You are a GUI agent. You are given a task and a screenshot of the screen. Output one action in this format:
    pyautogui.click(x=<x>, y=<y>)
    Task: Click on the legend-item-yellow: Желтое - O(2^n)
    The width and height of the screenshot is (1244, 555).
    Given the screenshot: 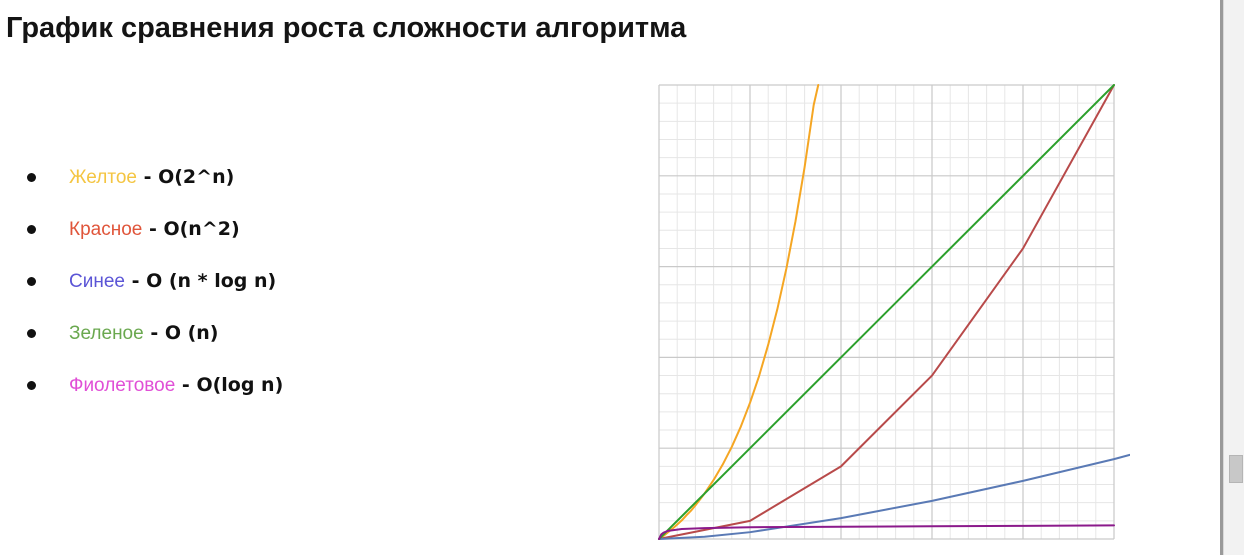 What is the action you would take?
    pyautogui.click(x=155, y=186)
    